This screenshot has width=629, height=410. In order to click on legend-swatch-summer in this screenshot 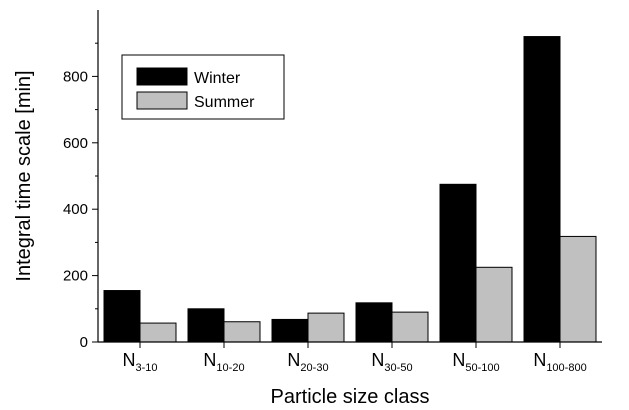, I will do `click(162, 100)`.